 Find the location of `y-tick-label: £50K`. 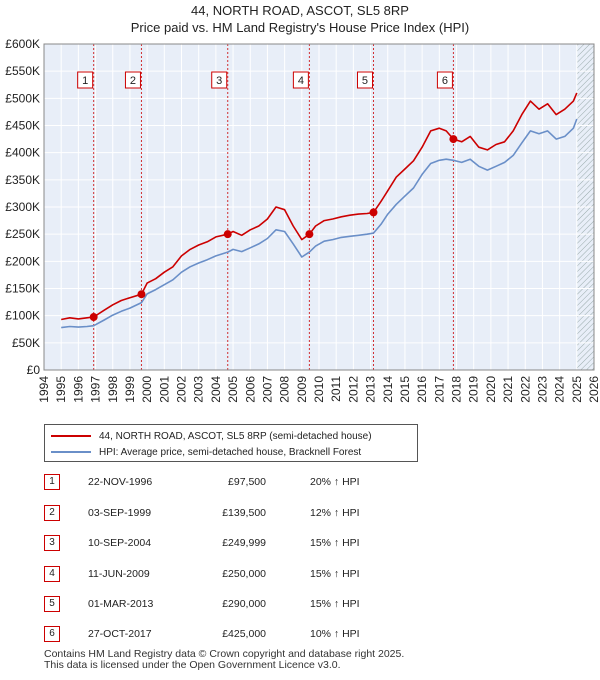

y-tick-label: £50K is located at coordinates (26, 343).